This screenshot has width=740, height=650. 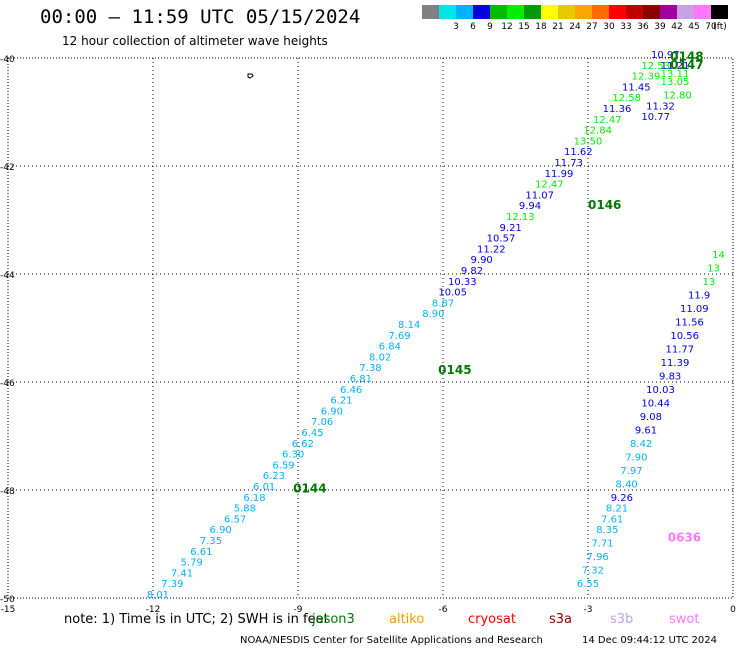 I want to click on color-scale-label: 24, so click(x=575, y=27).